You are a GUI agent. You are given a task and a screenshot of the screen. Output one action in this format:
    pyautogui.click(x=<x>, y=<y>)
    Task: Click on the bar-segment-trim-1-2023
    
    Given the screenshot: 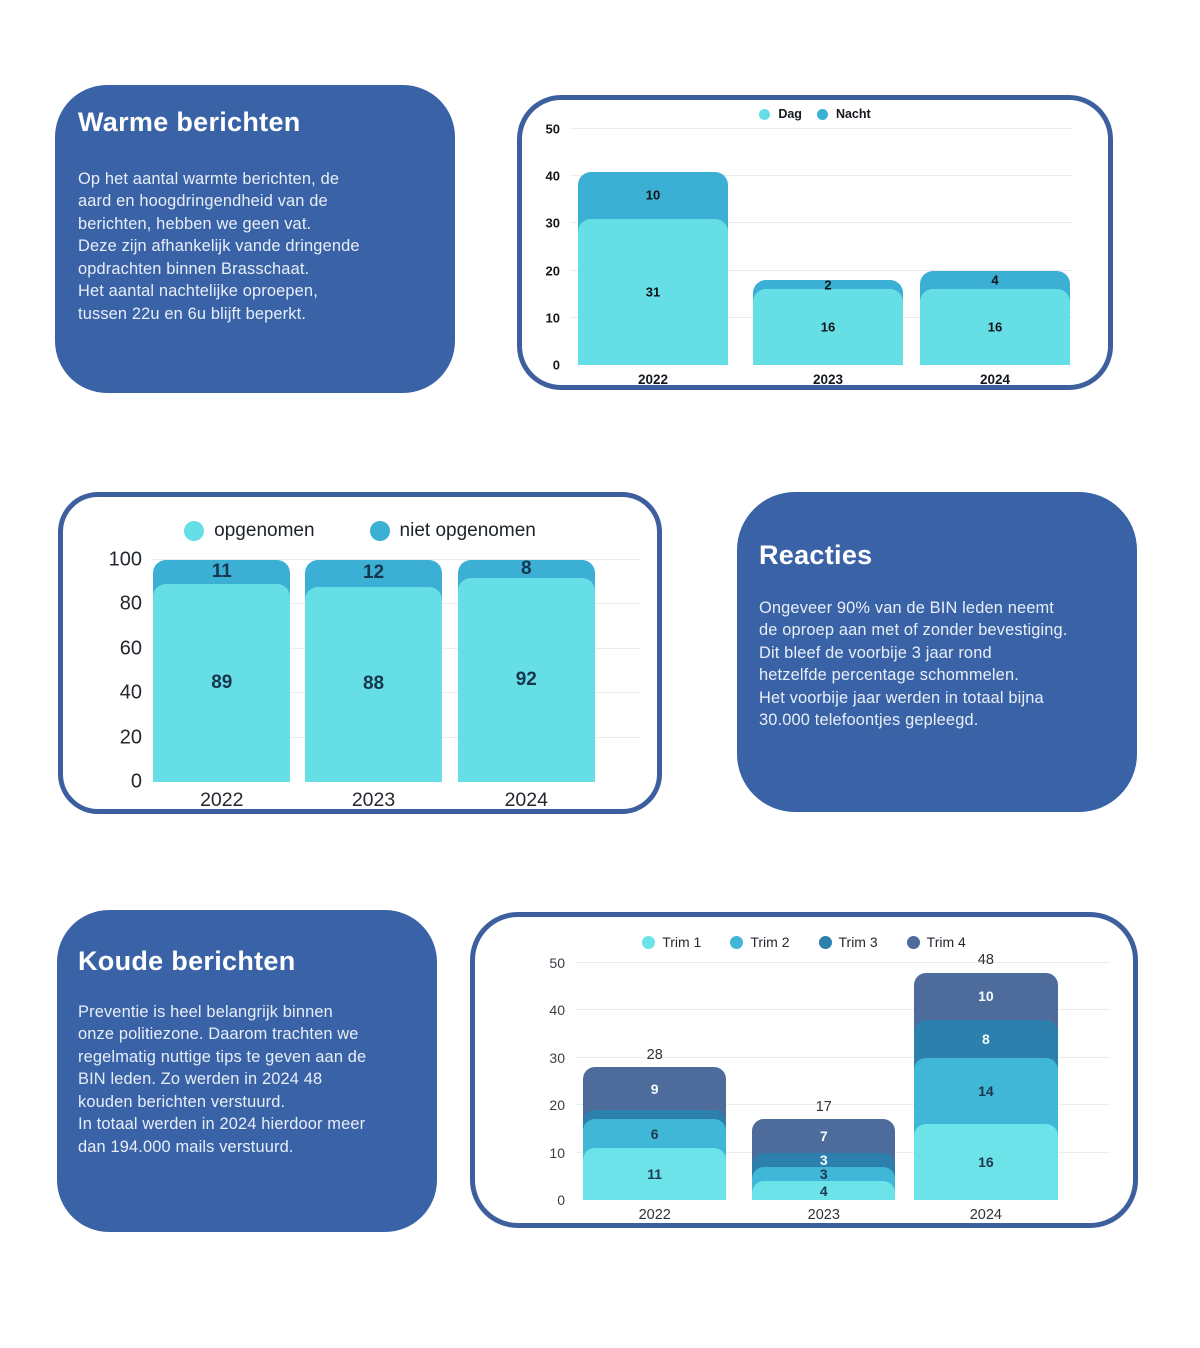 What is the action you would take?
    pyautogui.click(x=824, y=1190)
    